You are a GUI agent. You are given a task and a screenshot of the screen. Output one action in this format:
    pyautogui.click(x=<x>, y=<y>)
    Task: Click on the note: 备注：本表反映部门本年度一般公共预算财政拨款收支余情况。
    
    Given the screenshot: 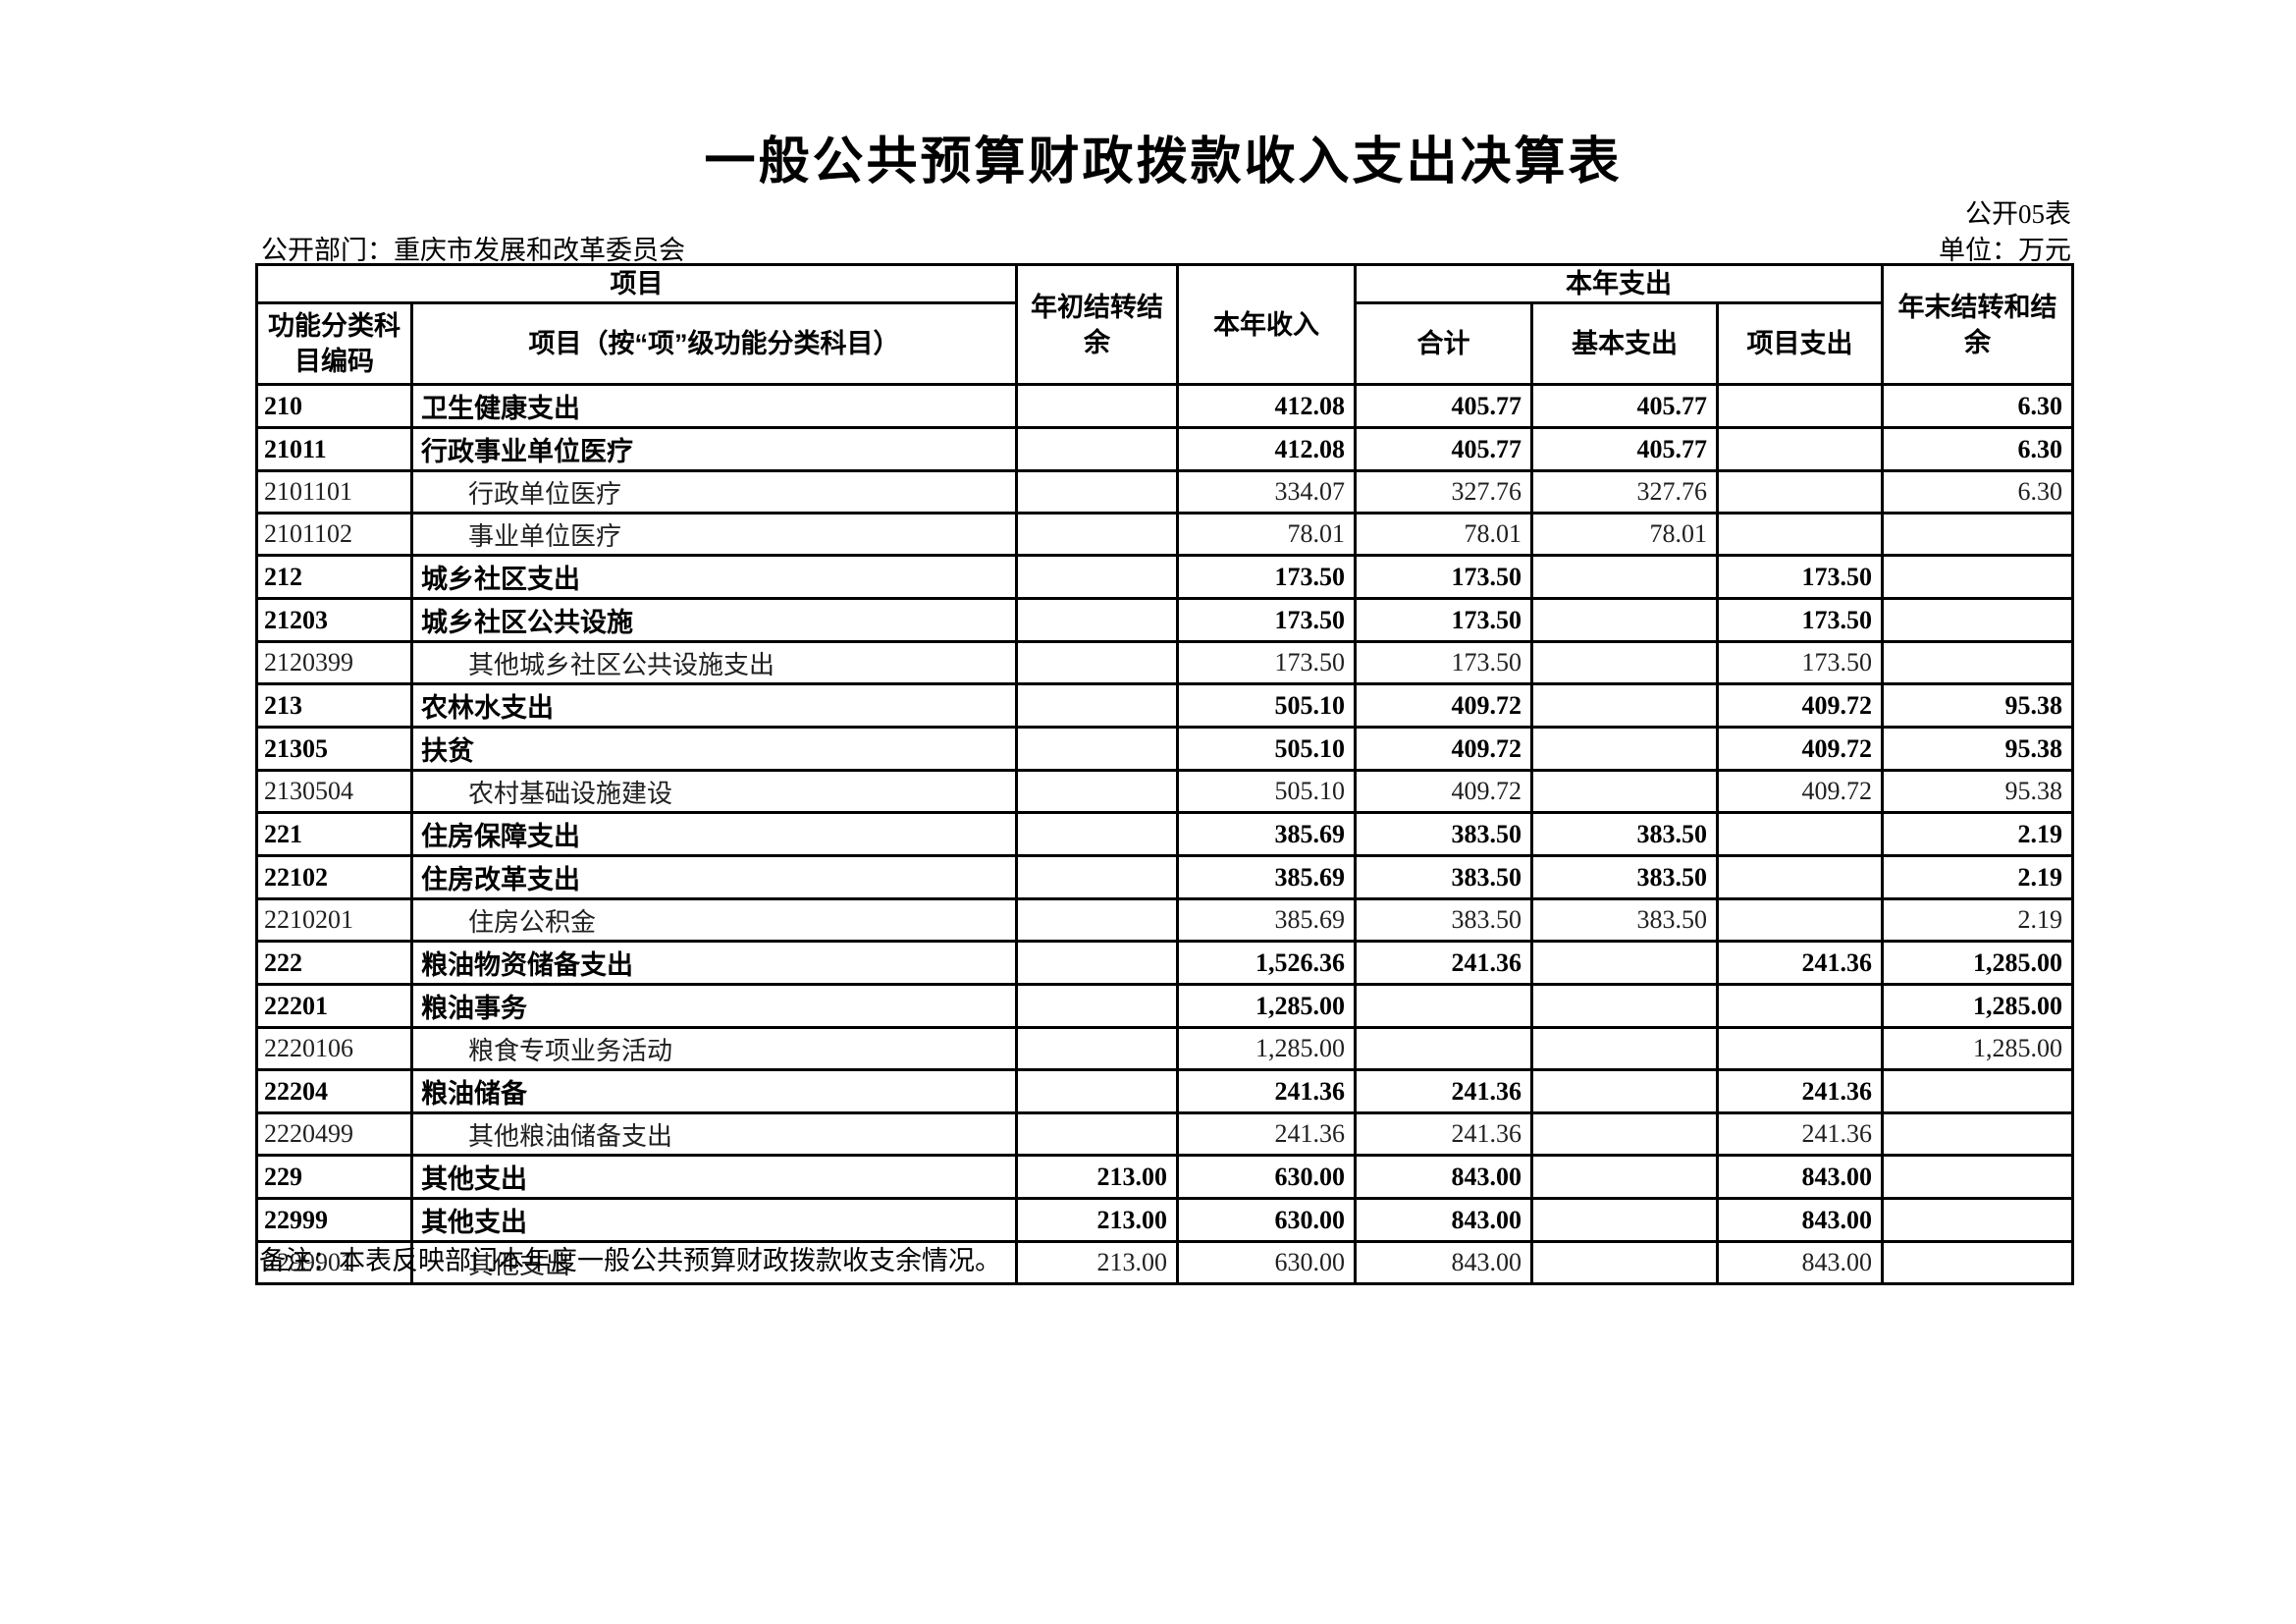 What is the action you would take?
    pyautogui.click(x=630, y=1260)
    